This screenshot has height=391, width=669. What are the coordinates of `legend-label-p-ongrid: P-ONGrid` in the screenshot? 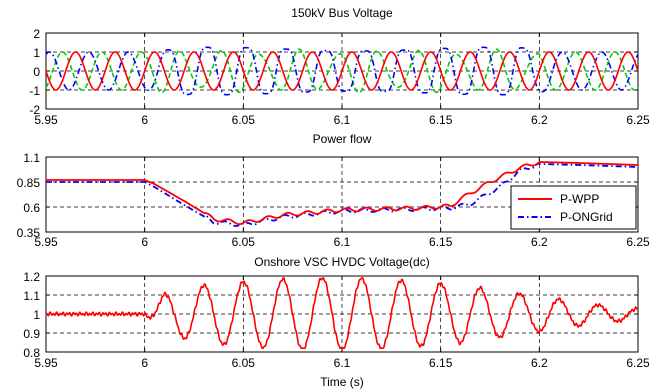 It's located at (586, 217).